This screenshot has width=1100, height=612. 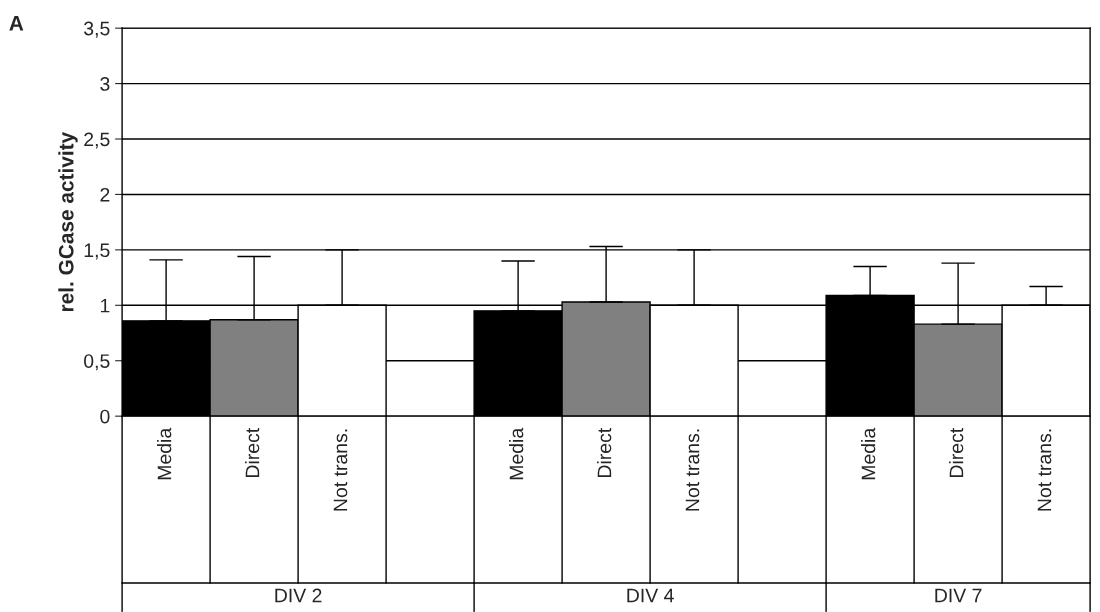 I want to click on y-tick-label: 2, so click(x=105, y=194).